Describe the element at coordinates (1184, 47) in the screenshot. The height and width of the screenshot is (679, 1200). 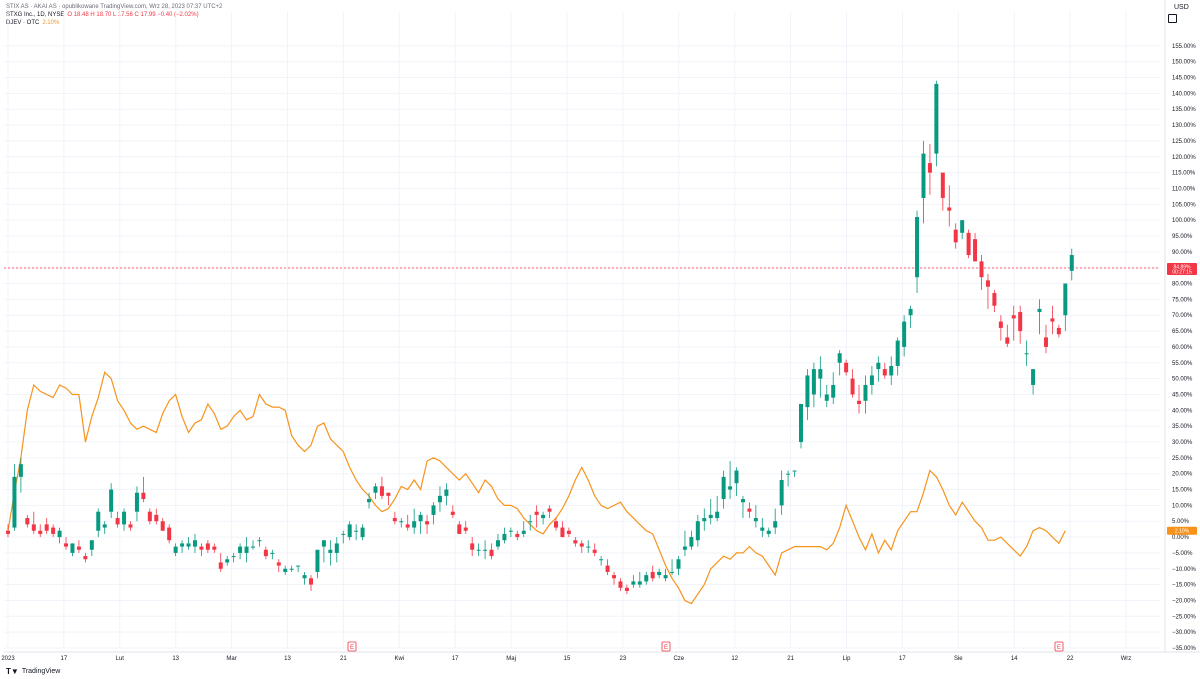
I see `y-tick-label: 155.00%` at that location.